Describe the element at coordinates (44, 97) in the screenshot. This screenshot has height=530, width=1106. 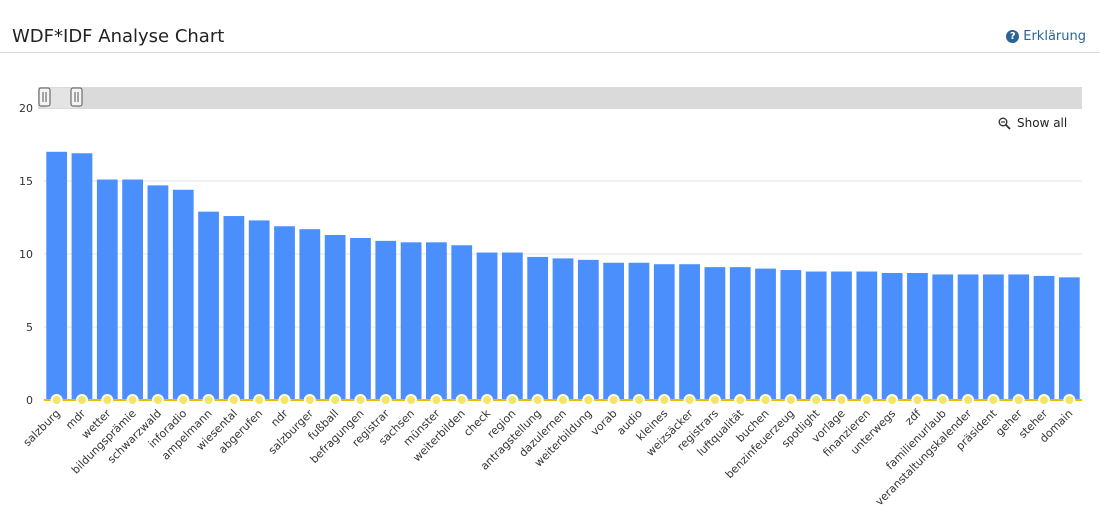
I see `scroll-handle-left-icon` at that location.